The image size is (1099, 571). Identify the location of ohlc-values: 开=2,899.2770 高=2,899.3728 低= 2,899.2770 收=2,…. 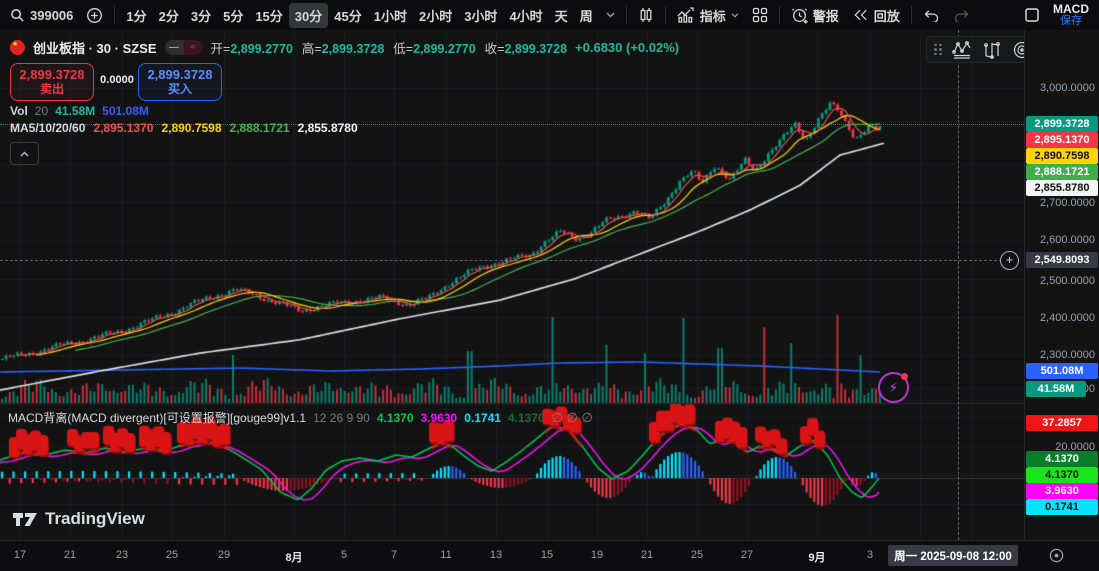
(389, 47).